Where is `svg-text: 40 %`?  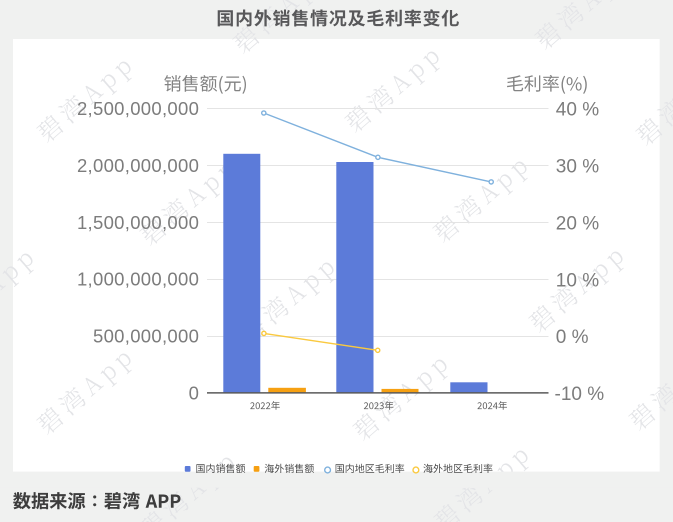
svg-text: 40 % is located at coordinates (577, 110).